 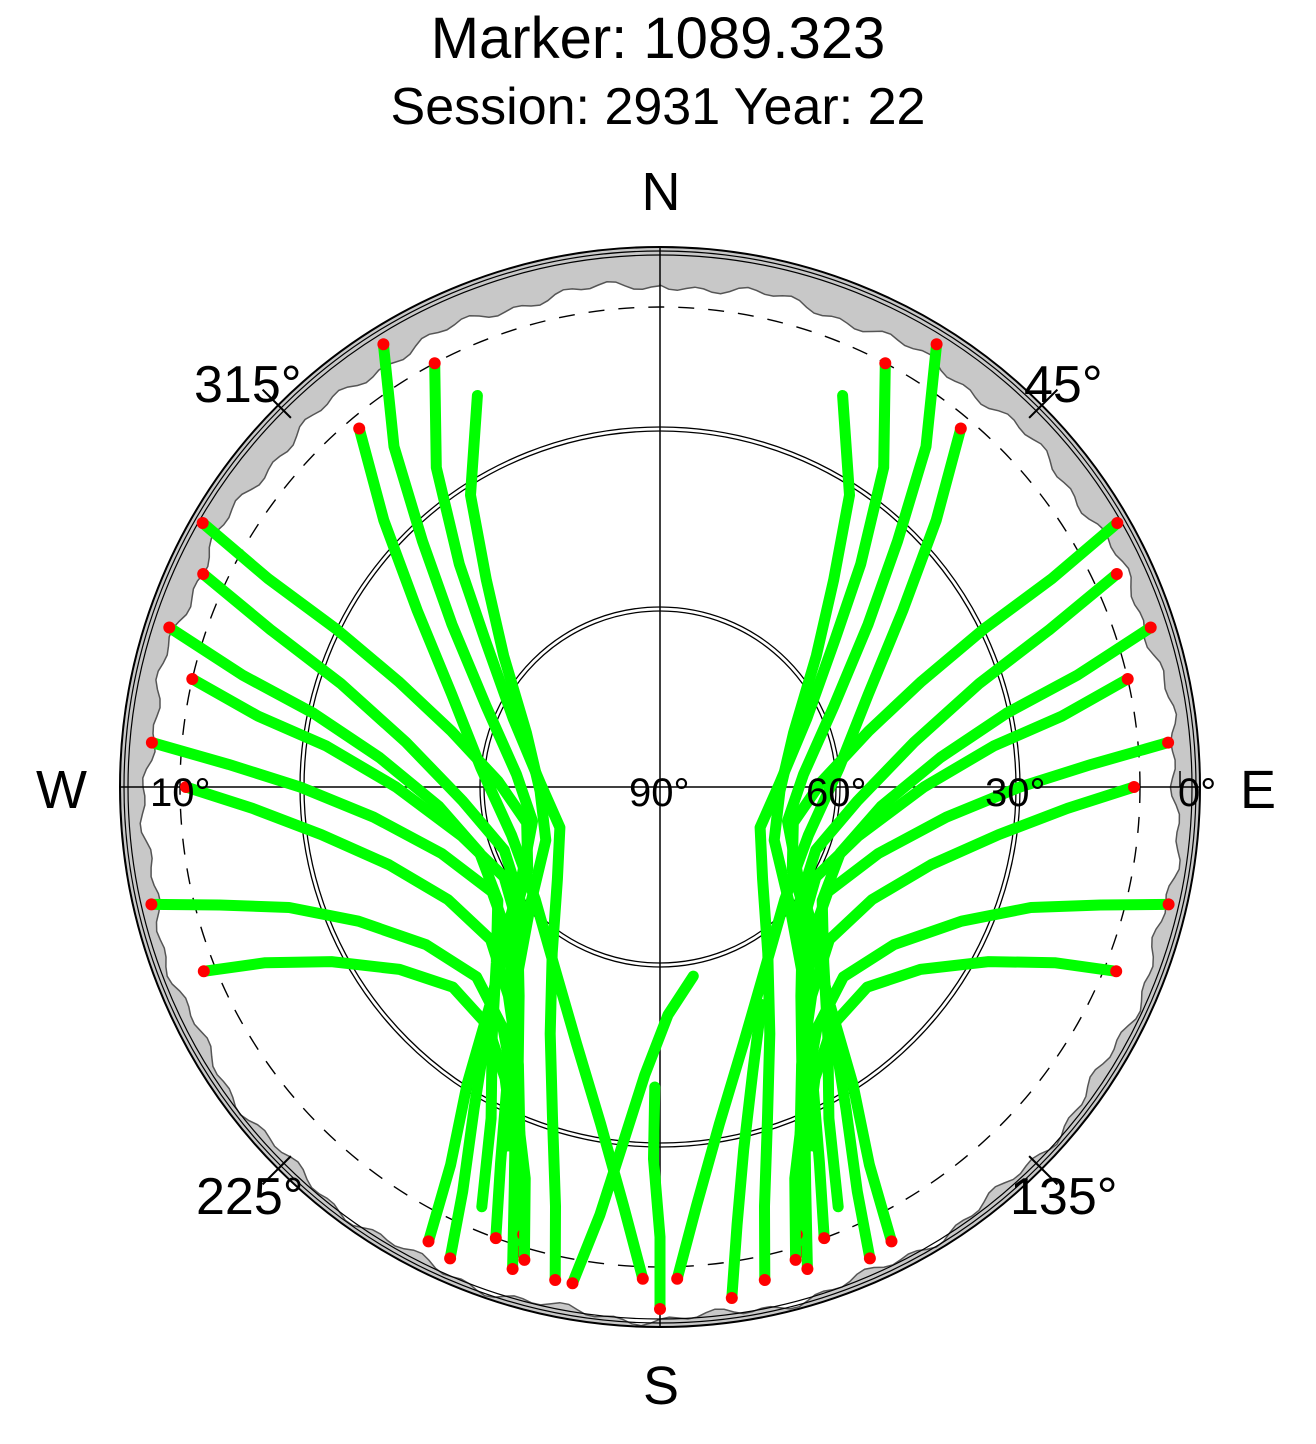 I want to click on south-label: S, so click(x=661, y=1386).